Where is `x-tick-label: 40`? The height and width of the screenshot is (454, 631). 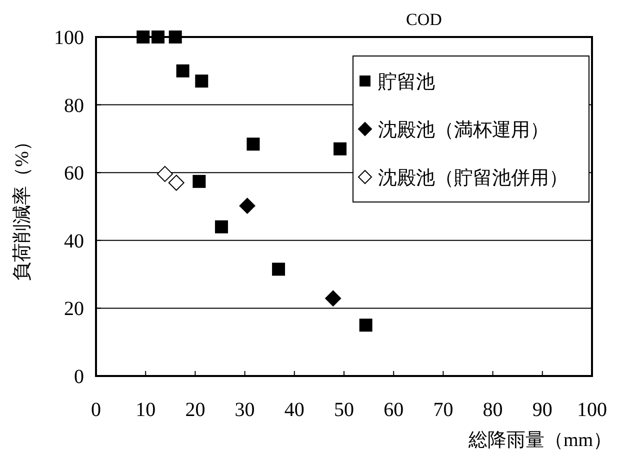 x-tick-label: 40 is located at coordinates (294, 410).